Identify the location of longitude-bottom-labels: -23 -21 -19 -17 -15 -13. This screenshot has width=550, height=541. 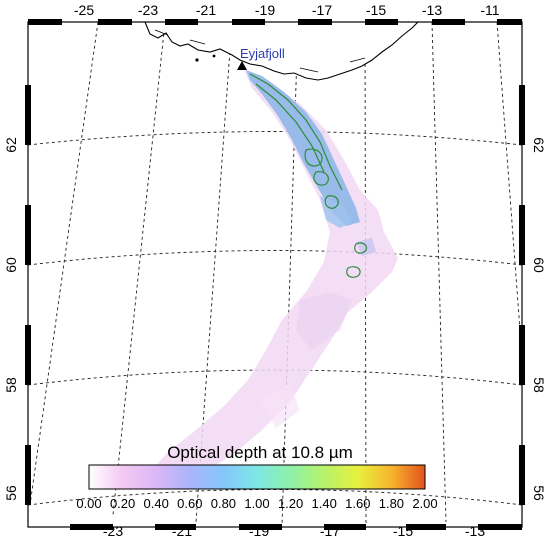
(294, 531).